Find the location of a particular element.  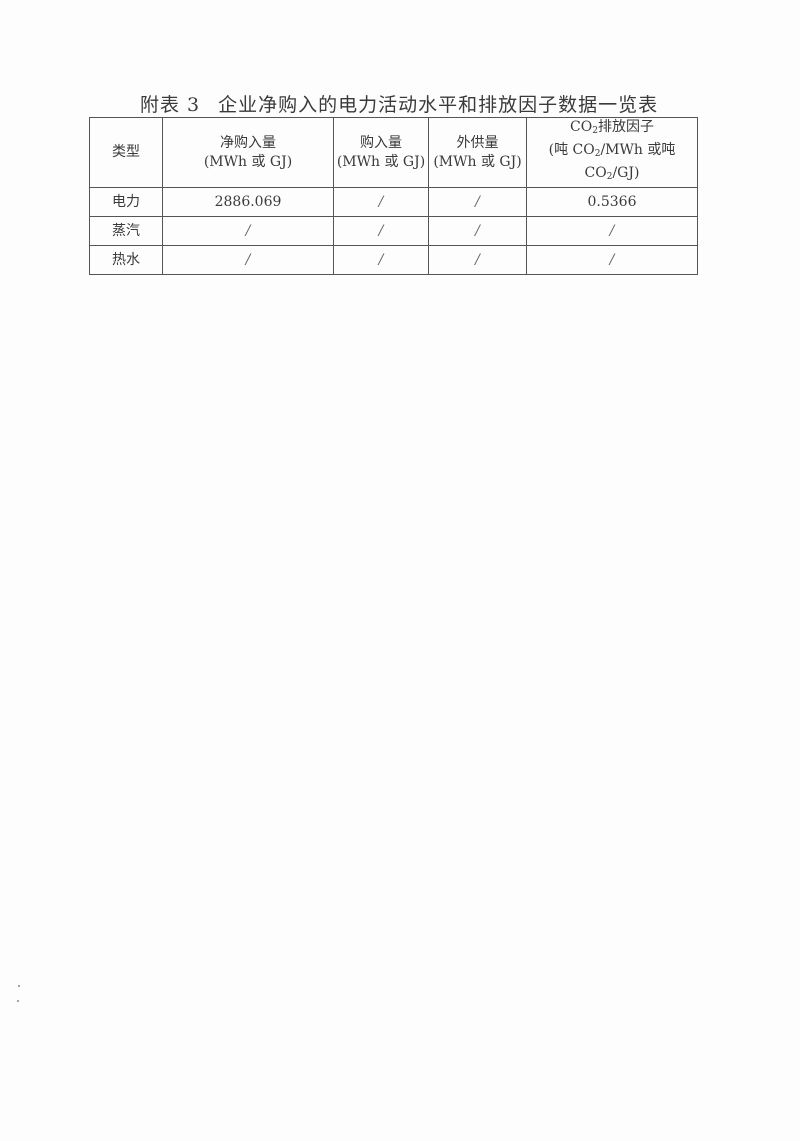

header-net-purchase-label: 净购入量 is located at coordinates (248, 142).